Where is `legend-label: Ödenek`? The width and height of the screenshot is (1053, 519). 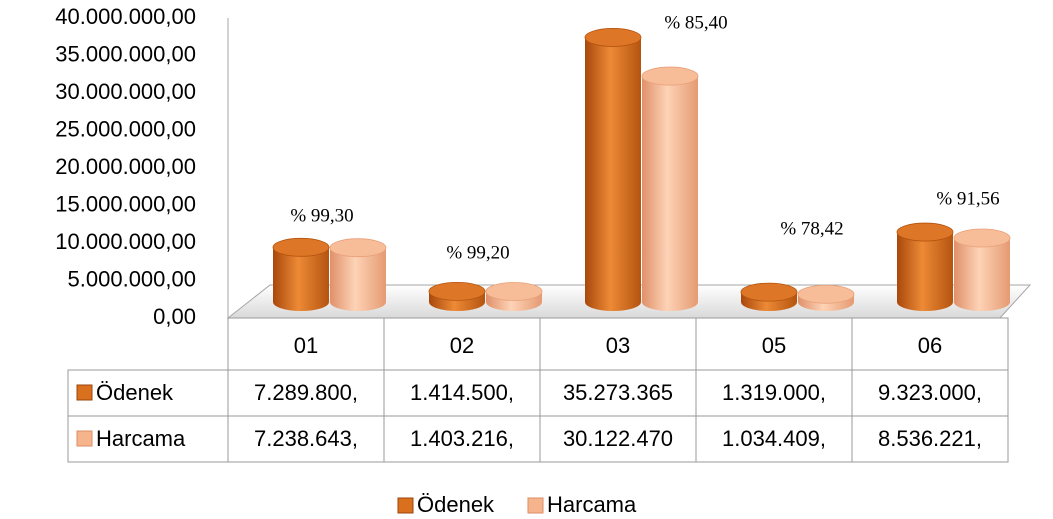
legend-label: Ödenek is located at coordinates (456, 504).